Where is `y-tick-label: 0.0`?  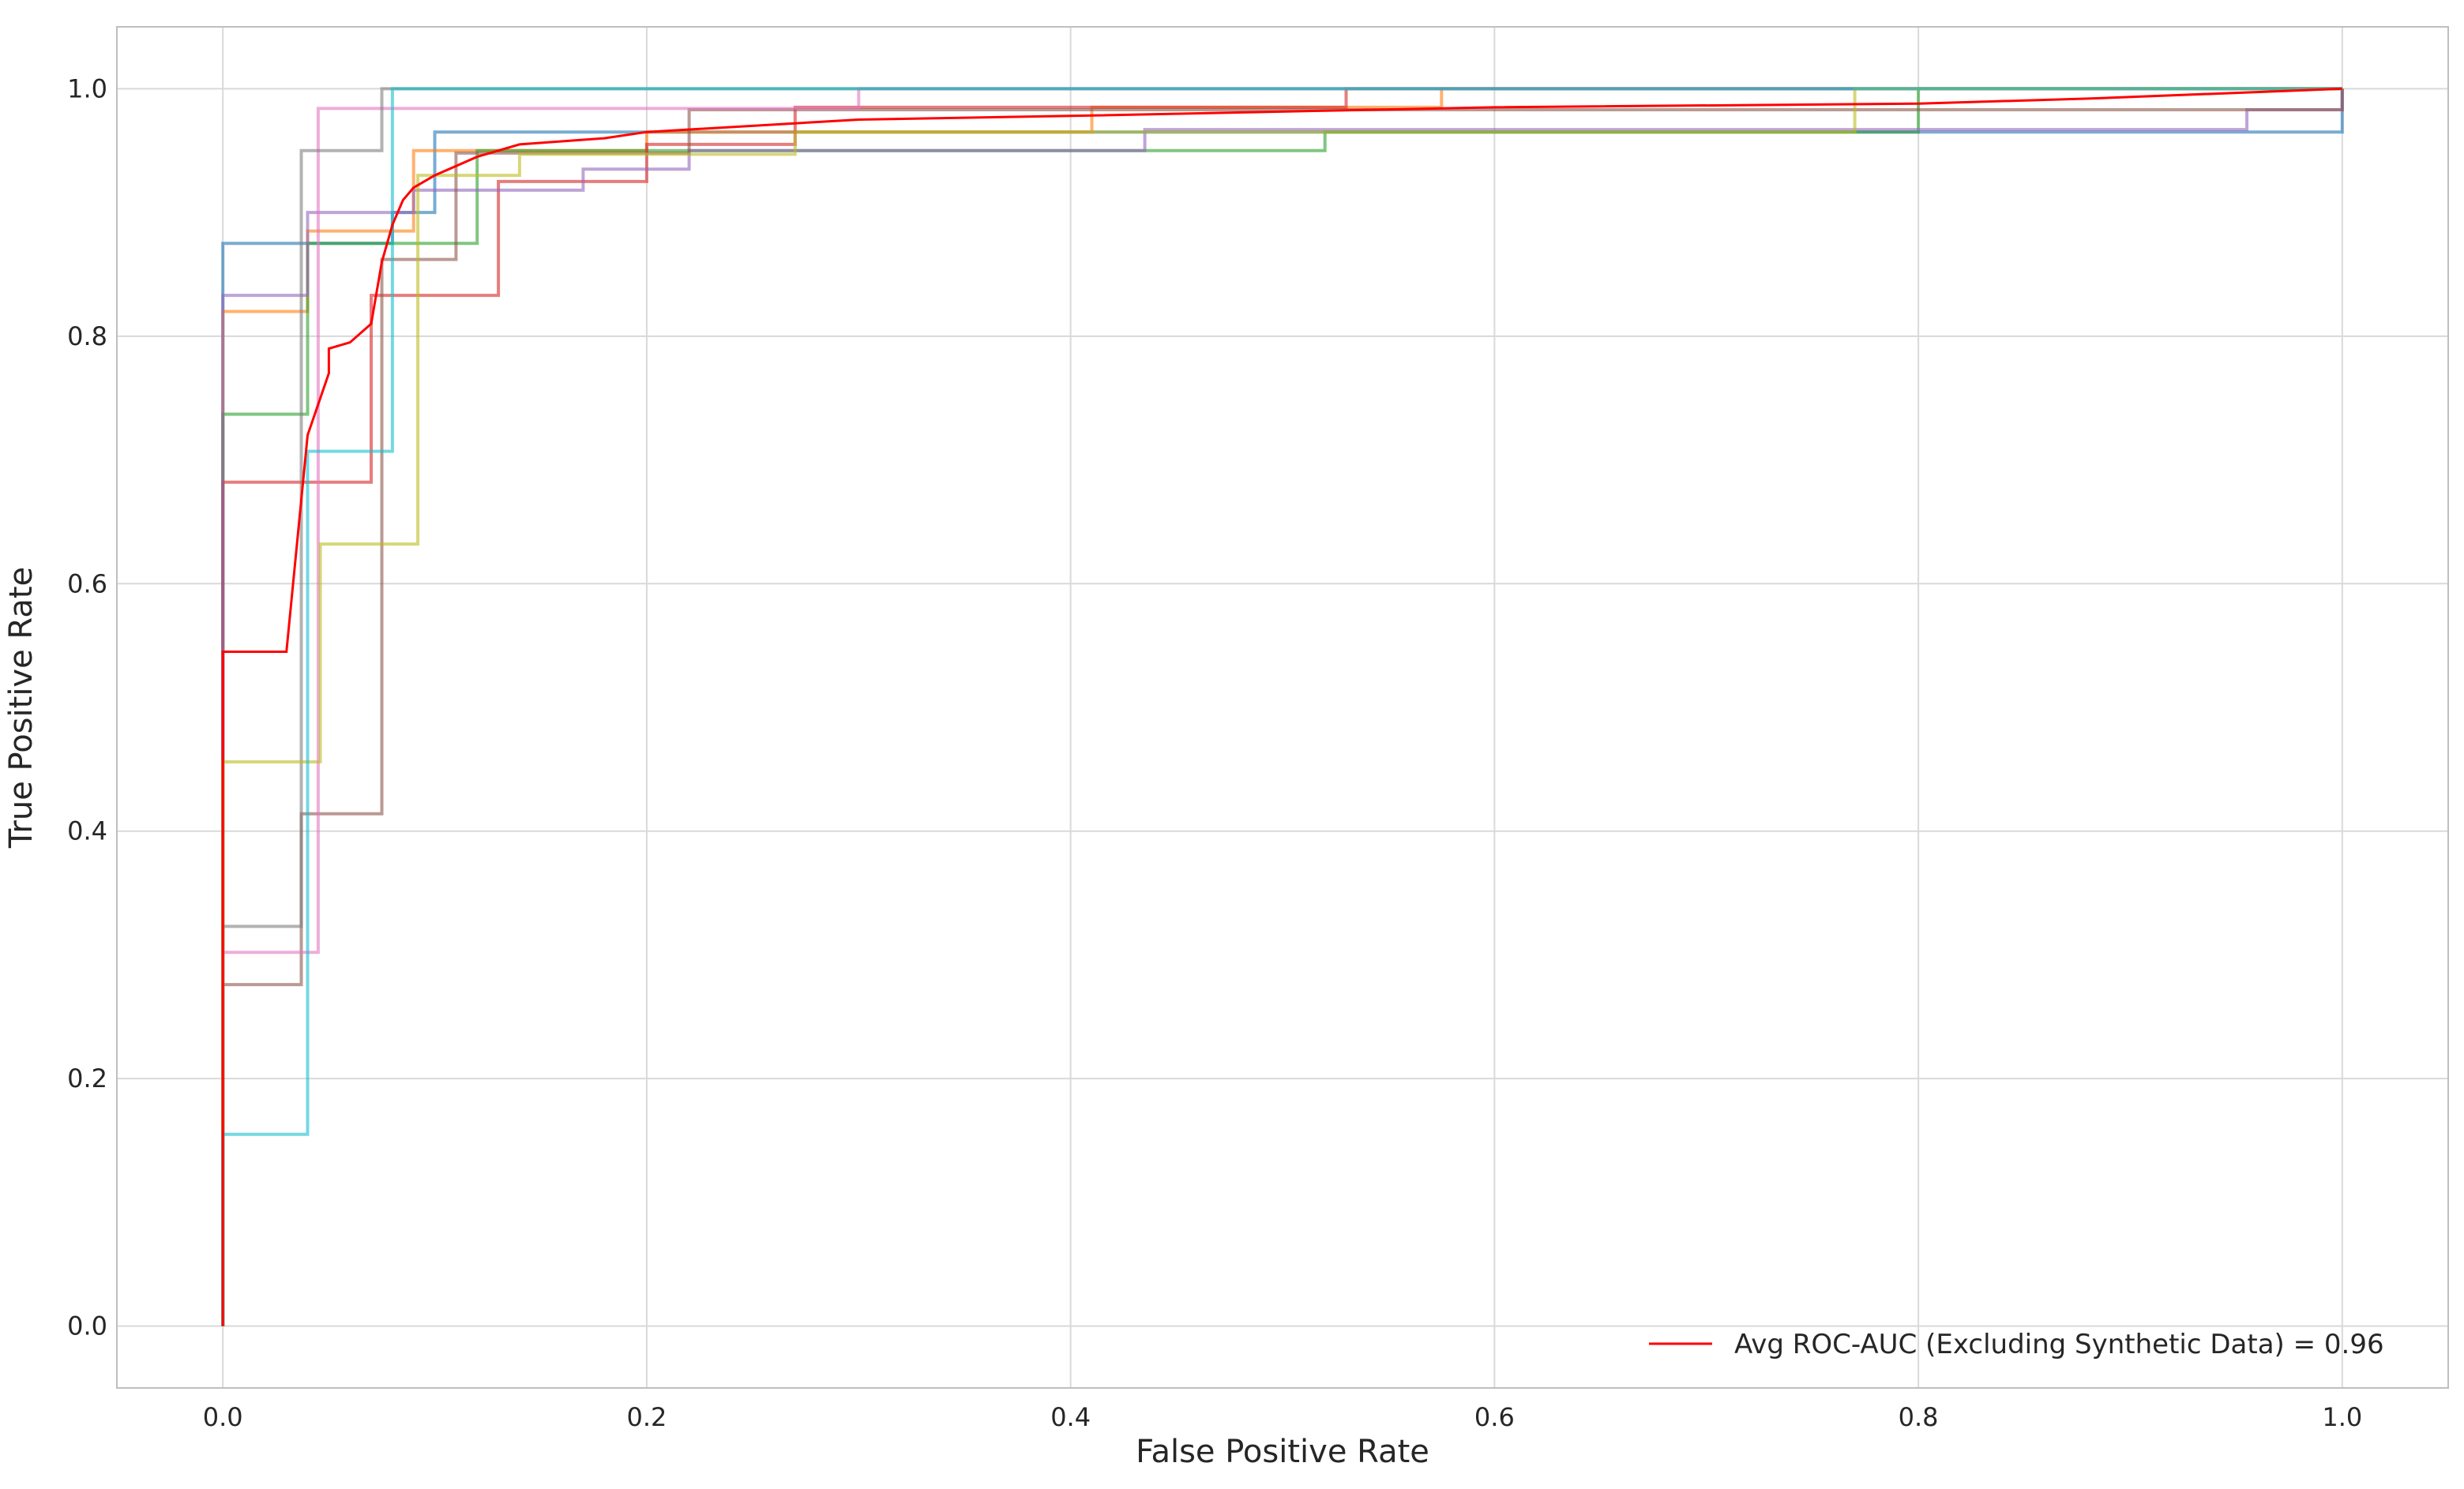
y-tick-label: 0.0 is located at coordinates (87, 1326).